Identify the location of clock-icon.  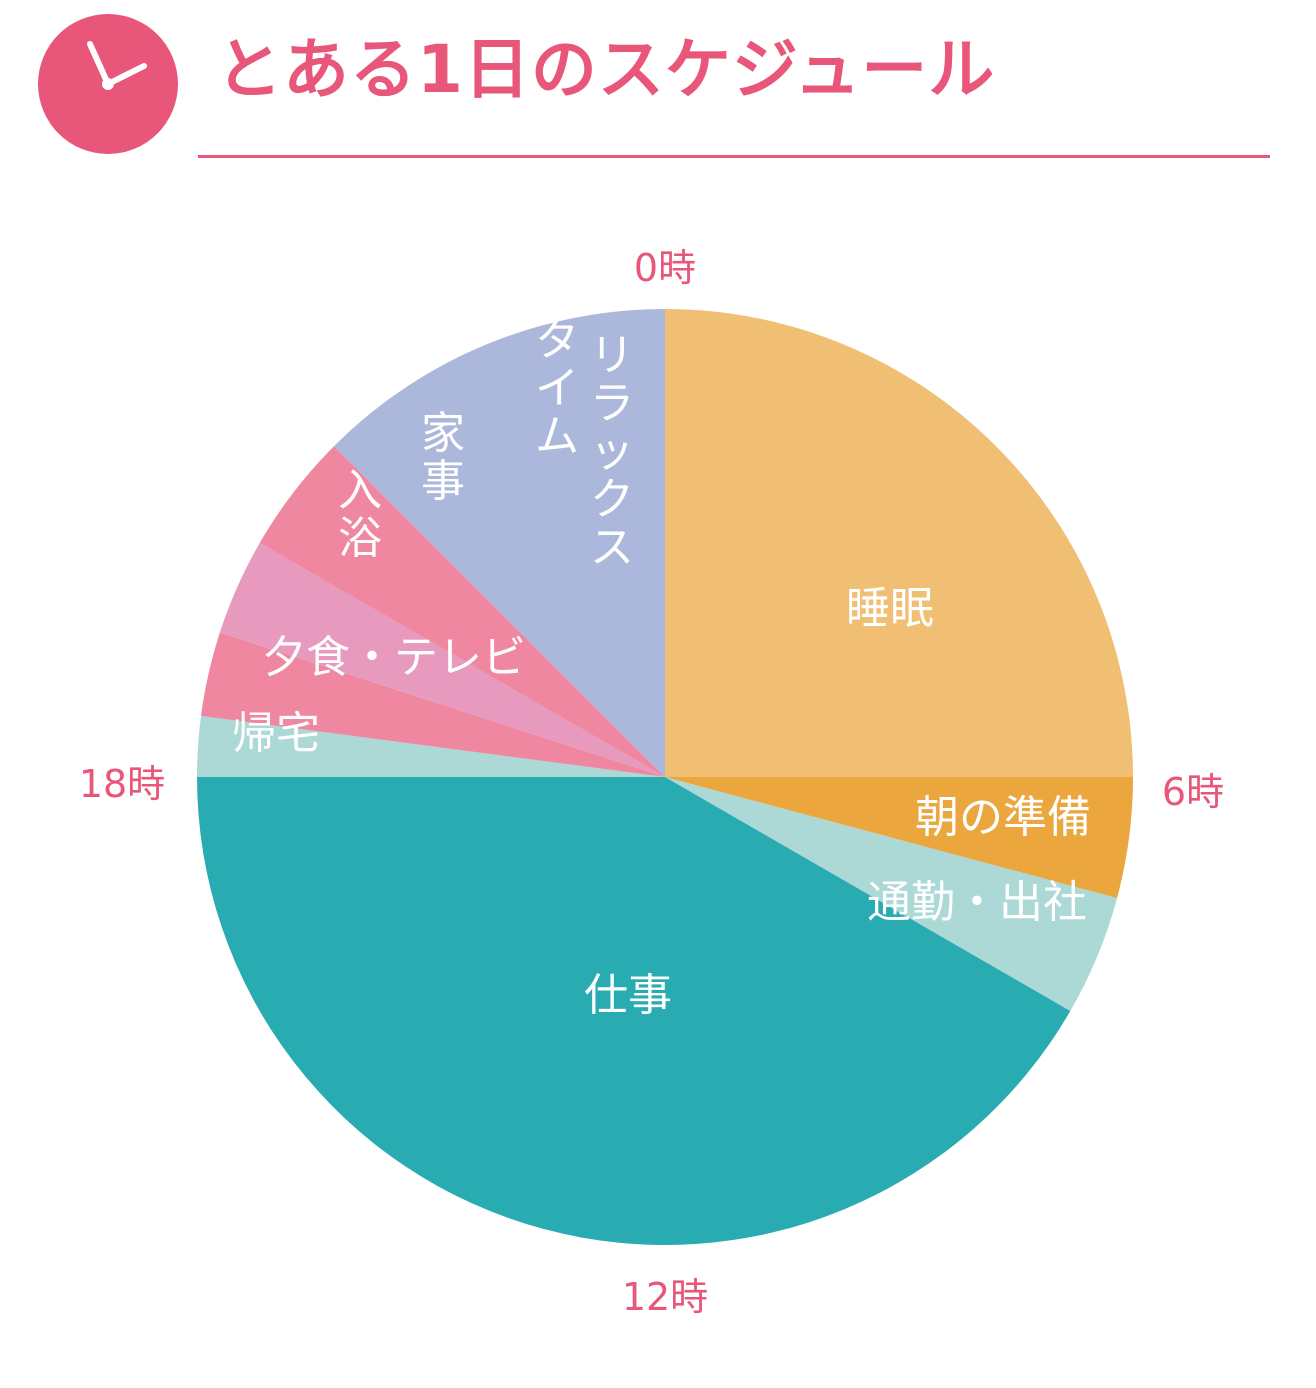
(108, 84).